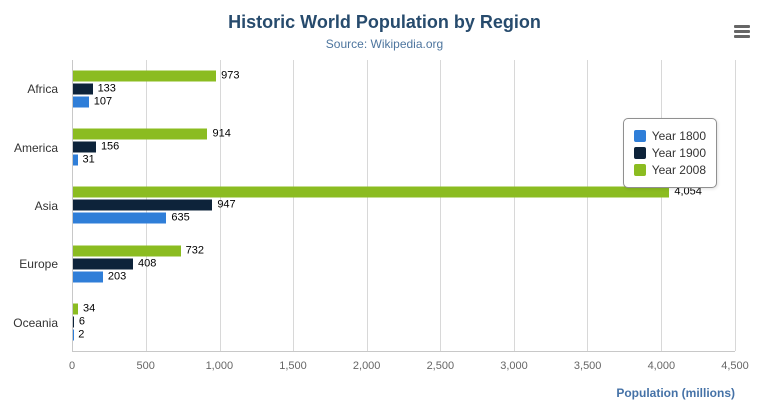 This screenshot has height=416, width=769. Describe the element at coordinates (404, 250) in the screenshot. I see `bar-row: 732` at that location.